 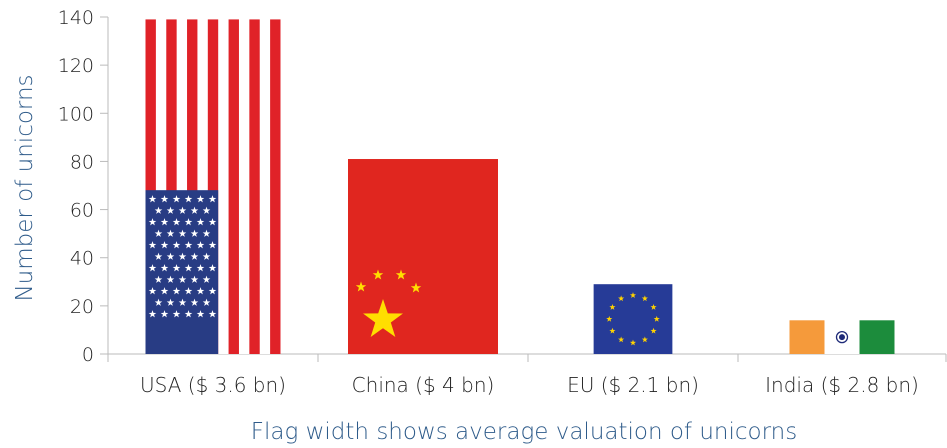 I want to click on x-category-label: EU ($ 2.1 bn), so click(x=633, y=385).